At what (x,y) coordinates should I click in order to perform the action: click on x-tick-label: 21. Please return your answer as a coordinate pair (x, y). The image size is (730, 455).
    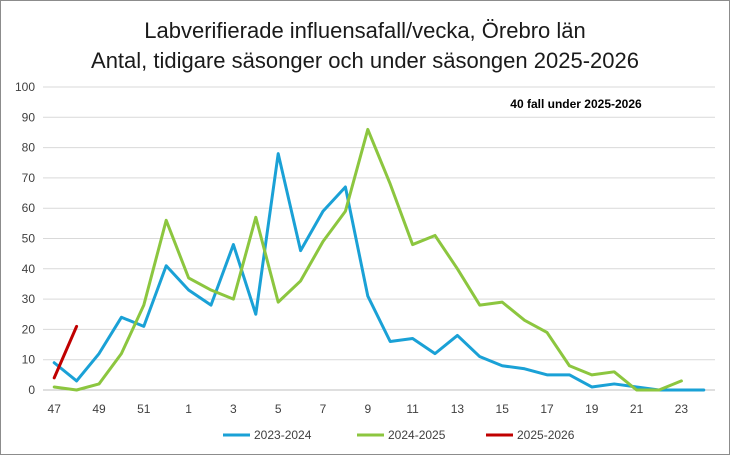
    Looking at the image, I should click on (637, 409).